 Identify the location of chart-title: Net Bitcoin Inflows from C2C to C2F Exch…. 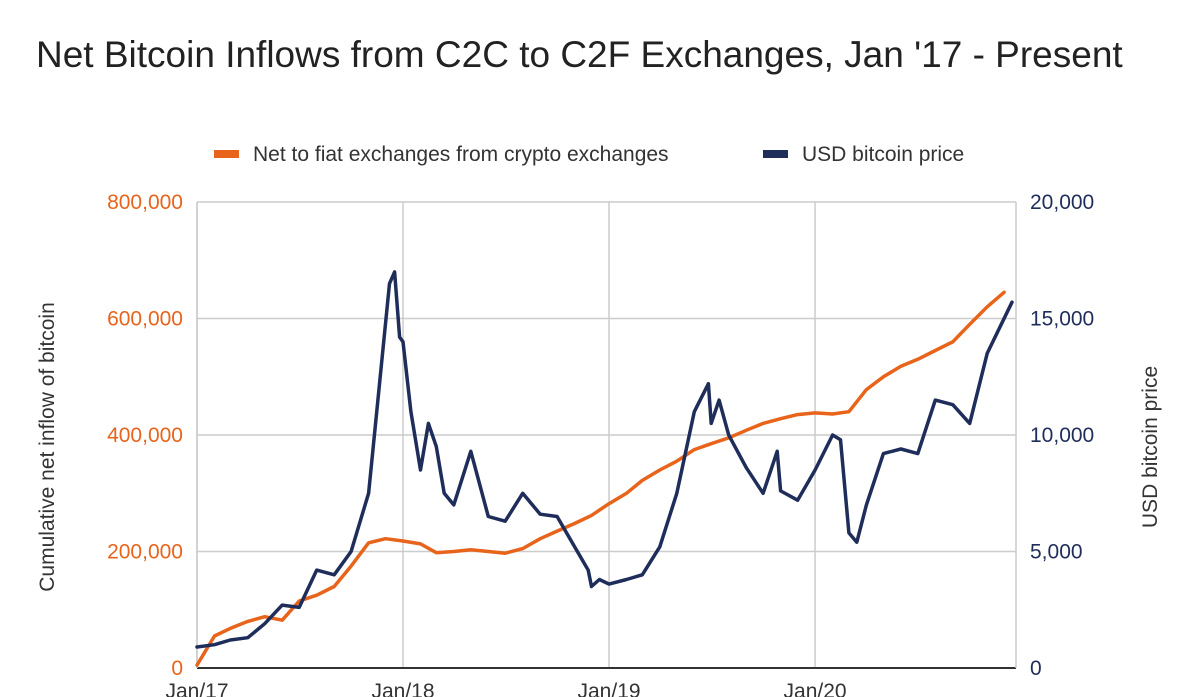
(579, 54).